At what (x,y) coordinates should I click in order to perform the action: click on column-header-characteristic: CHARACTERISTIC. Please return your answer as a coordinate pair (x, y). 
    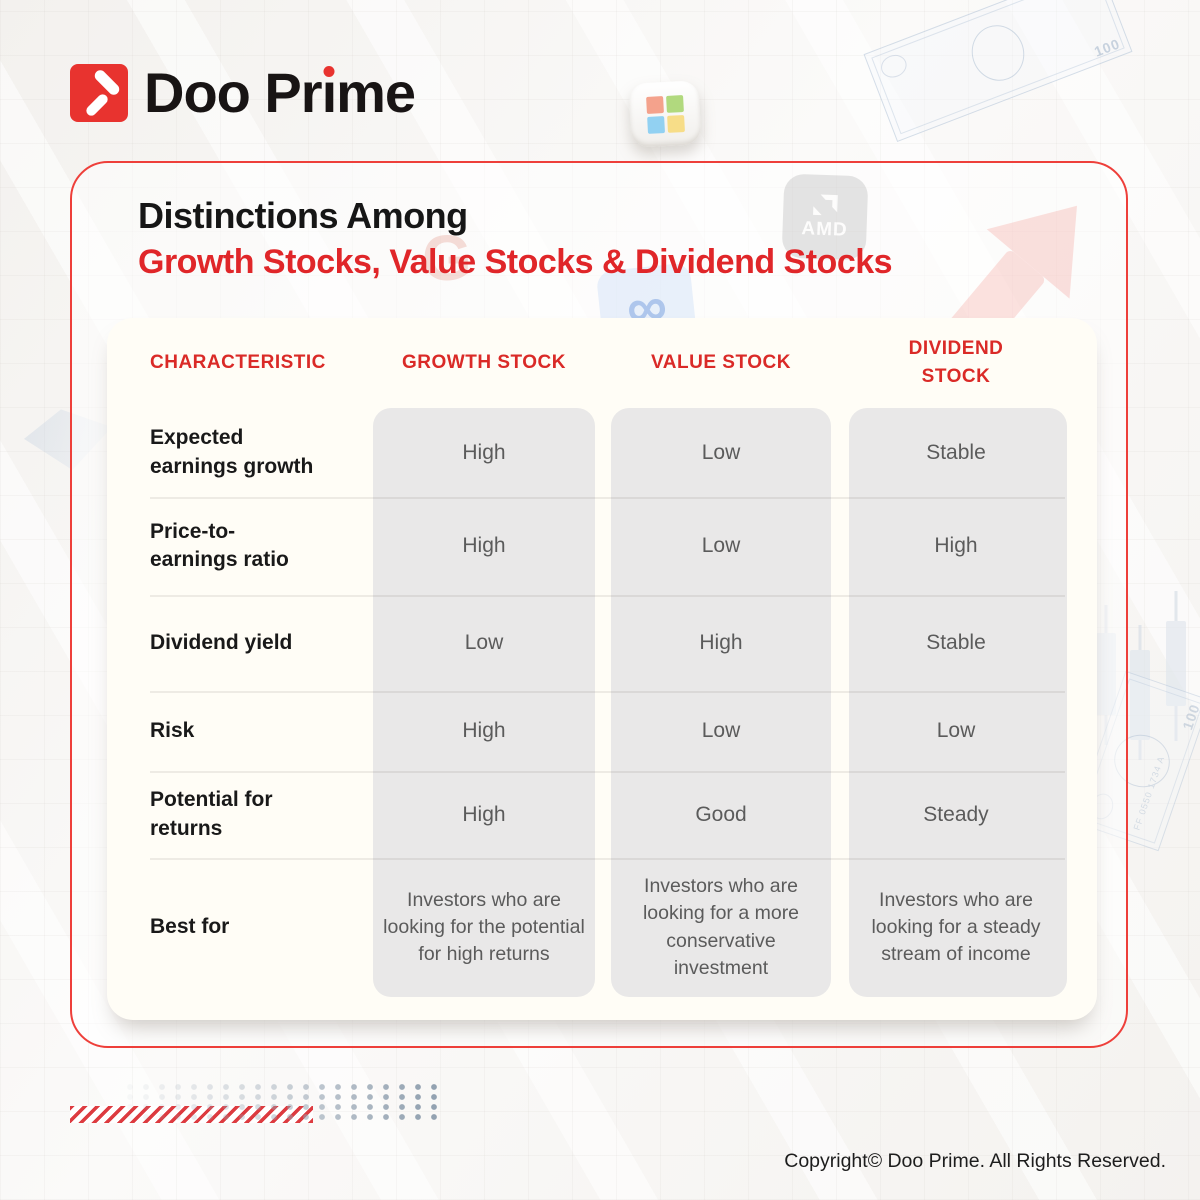
    Looking at the image, I should click on (238, 363).